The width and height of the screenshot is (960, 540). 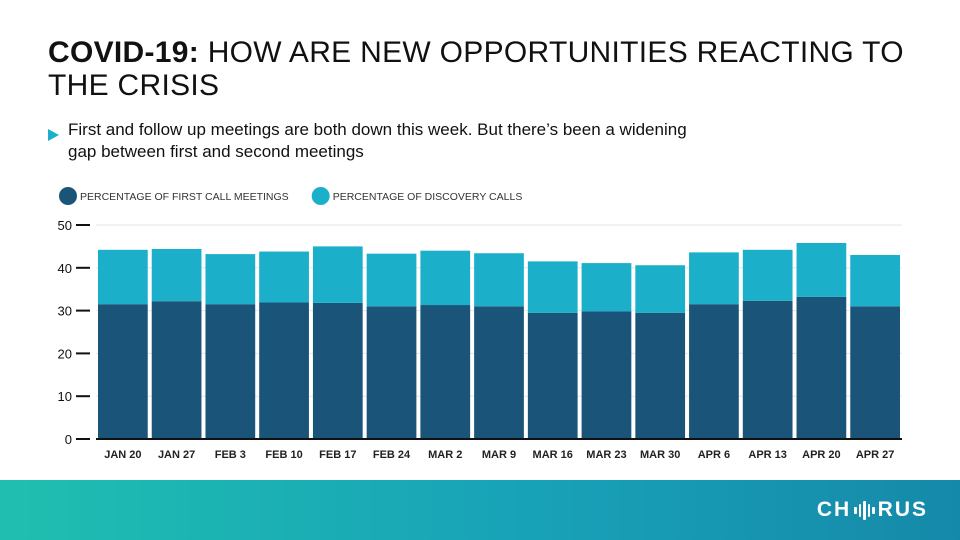 I want to click on x-tick-label: FEB 24, so click(x=392, y=455).